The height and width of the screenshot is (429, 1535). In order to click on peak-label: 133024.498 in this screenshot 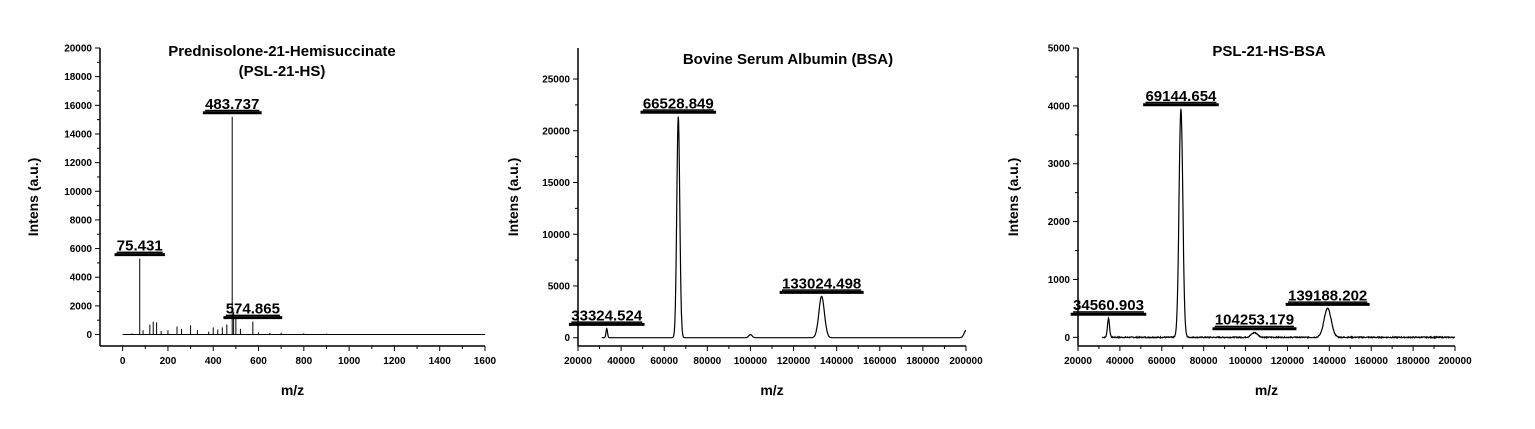, I will do `click(821, 283)`.